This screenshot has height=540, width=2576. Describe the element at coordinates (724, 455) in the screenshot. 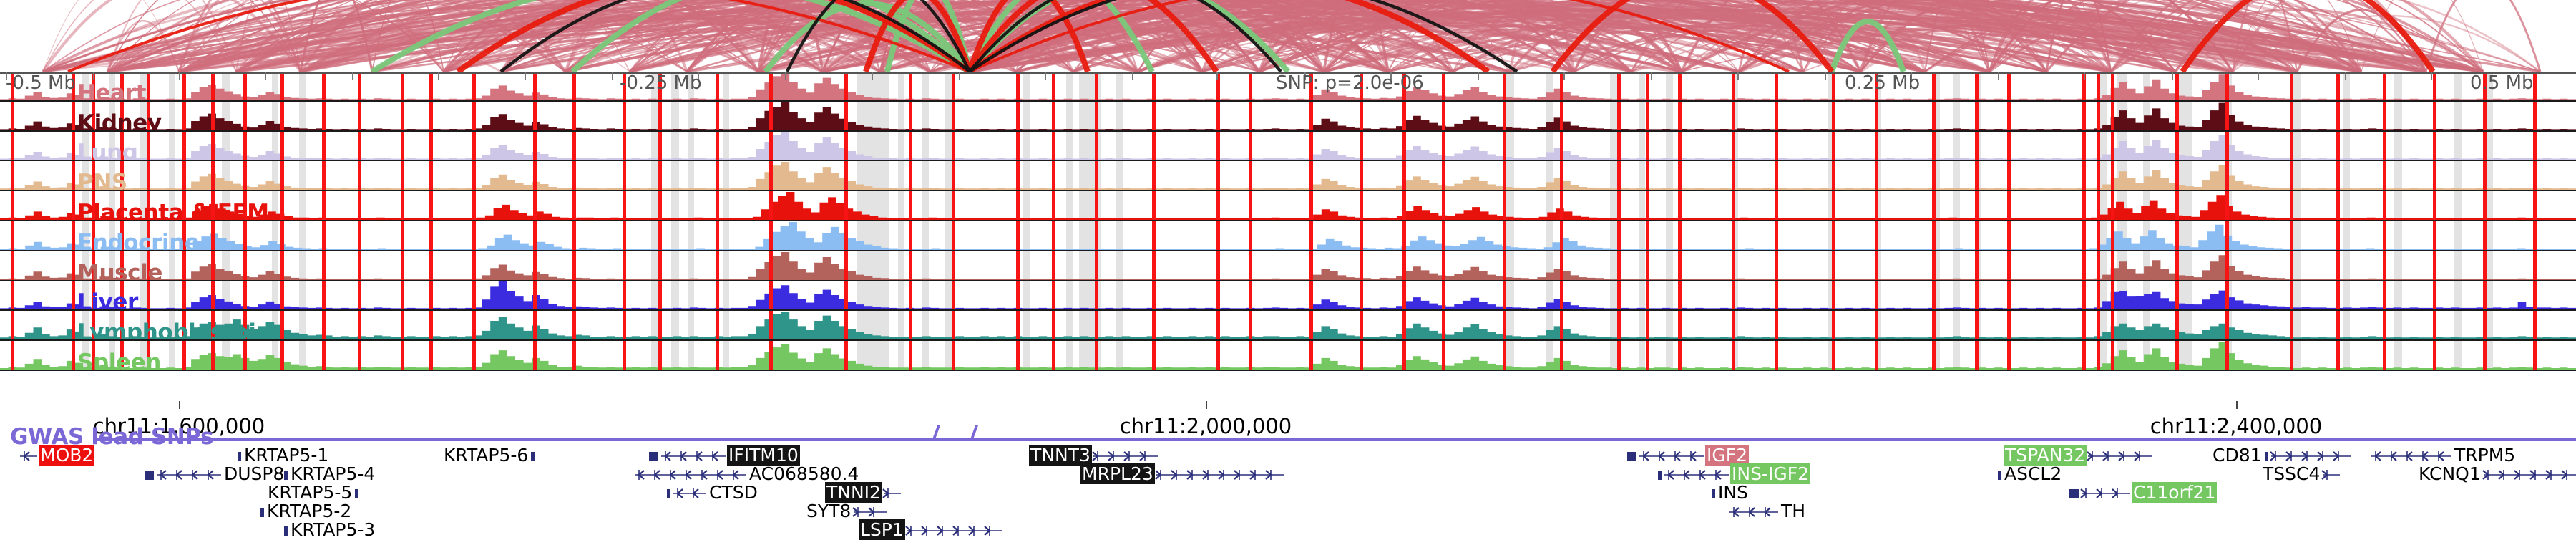

I see `gene-feature: IFITM10` at that location.